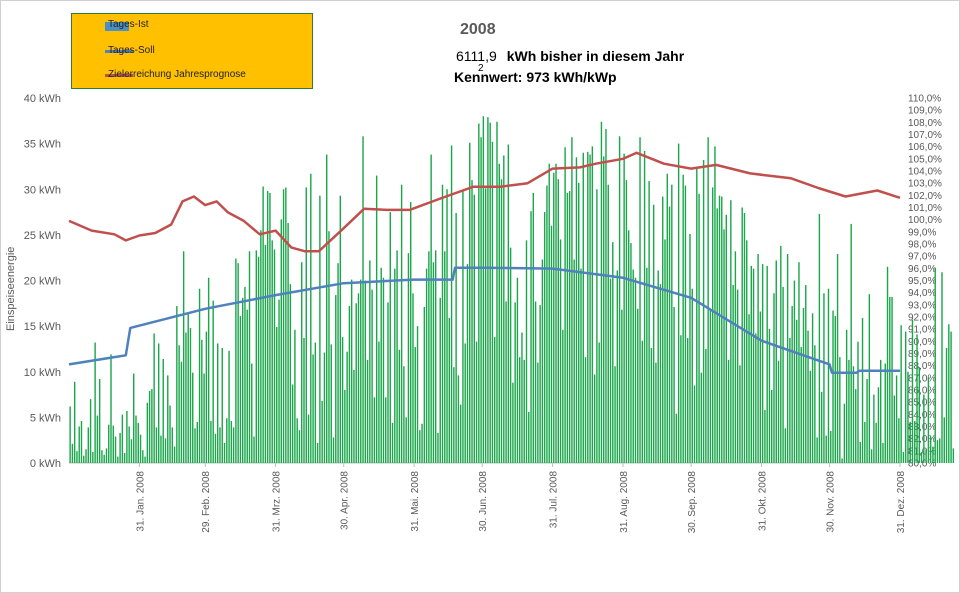 The height and width of the screenshot is (593, 960). What do you see at coordinates (483, 501) in the screenshot?
I see `x-tick-label: 30. Jun. 2008` at bounding box center [483, 501].